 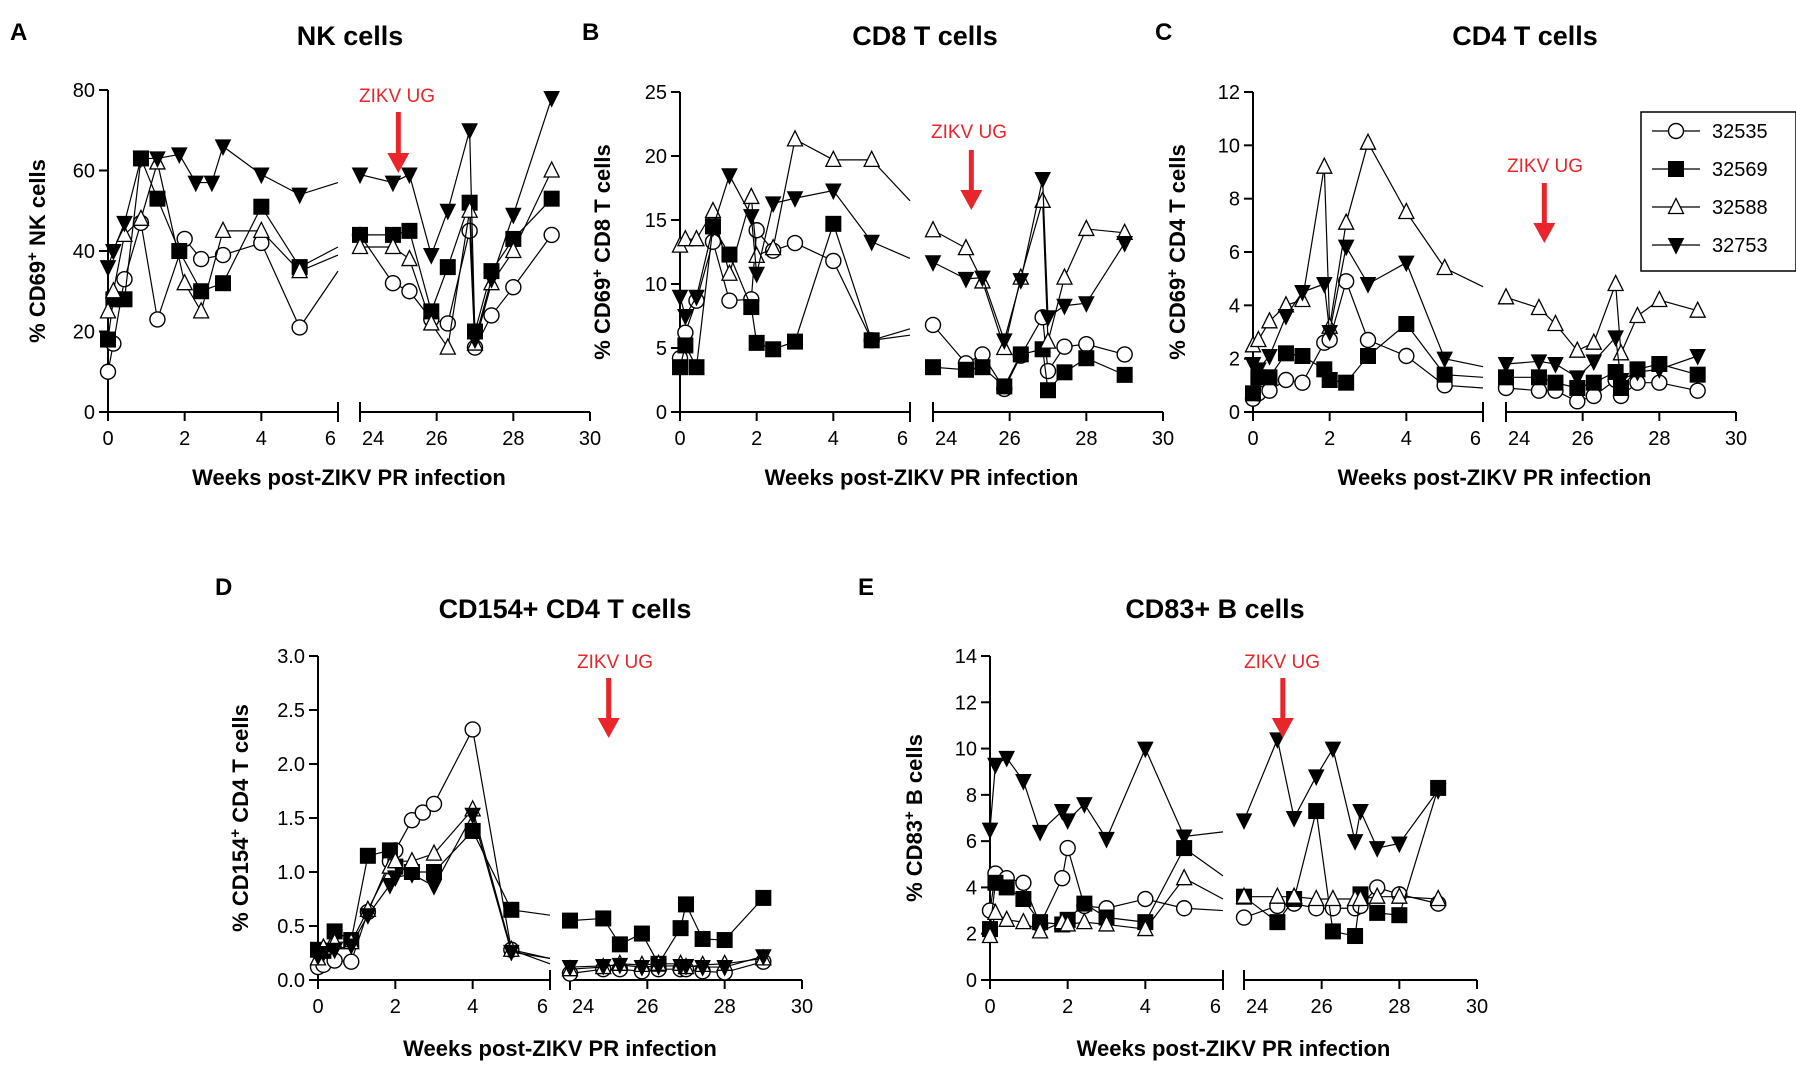 I want to click on annotation-label: ZIKV UG, so click(x=615, y=662).